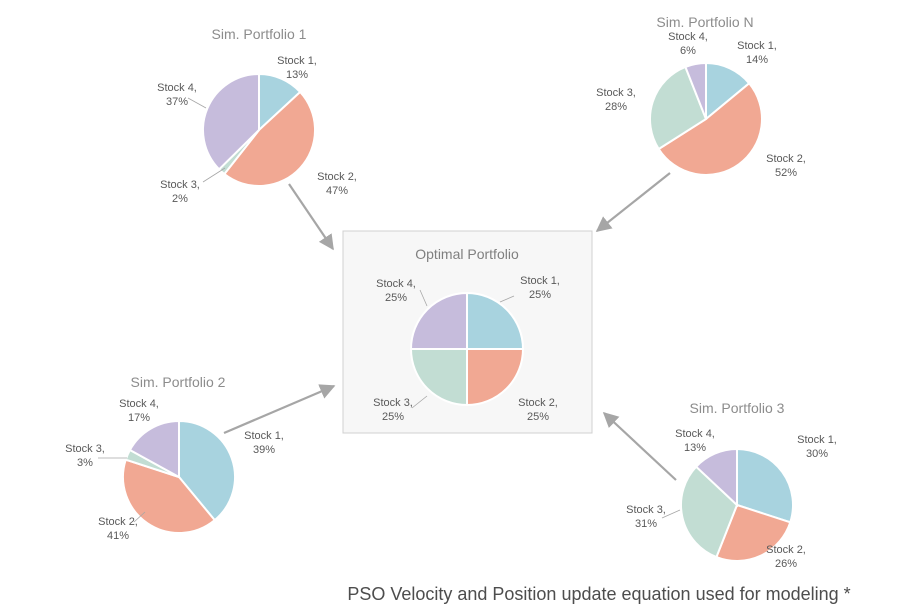  Describe the element at coordinates (177, 95) in the screenshot. I see `data-label-sim1-stock4: Stock 4, 37%` at that location.